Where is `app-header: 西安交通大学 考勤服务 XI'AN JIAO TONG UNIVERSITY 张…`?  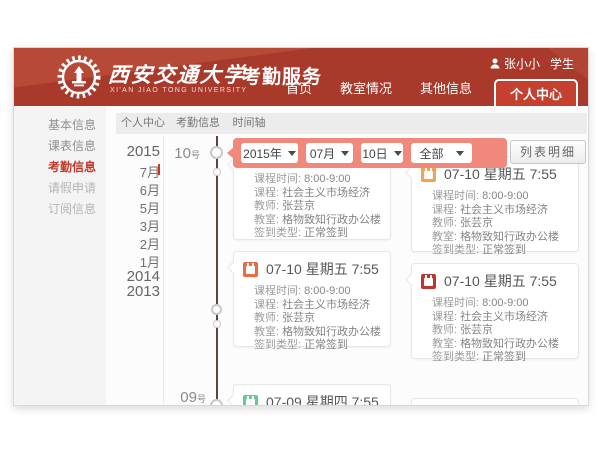
app-header: 西安交通大学 考勤服务 XI'AN JIAO TONG UNIVERSITY 张… is located at coordinates (301, 77).